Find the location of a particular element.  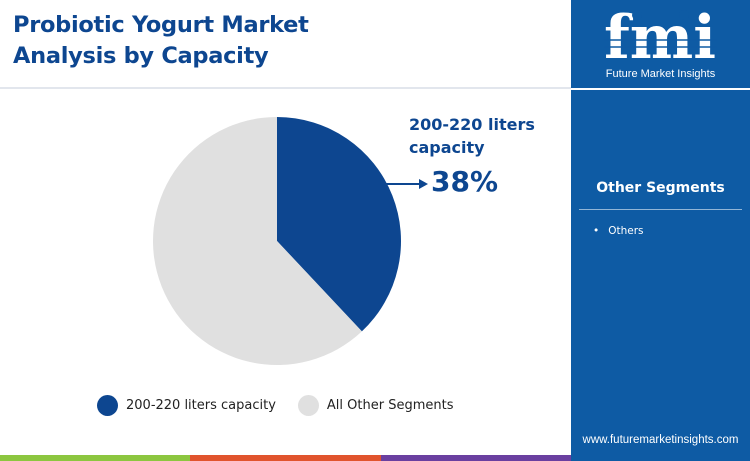

segment-item: Others is located at coordinates (618, 231).